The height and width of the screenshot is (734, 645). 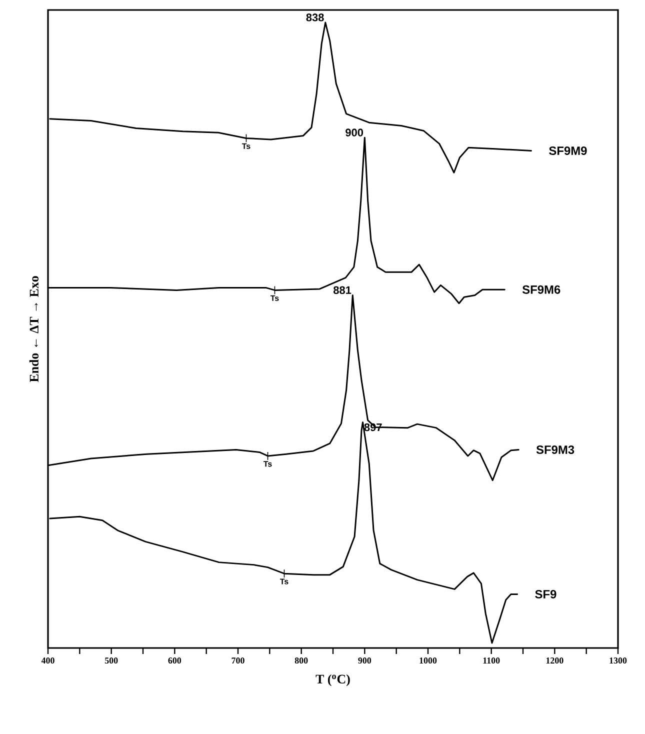 I want to click on x-tick-label: 1300, so click(x=618, y=660).